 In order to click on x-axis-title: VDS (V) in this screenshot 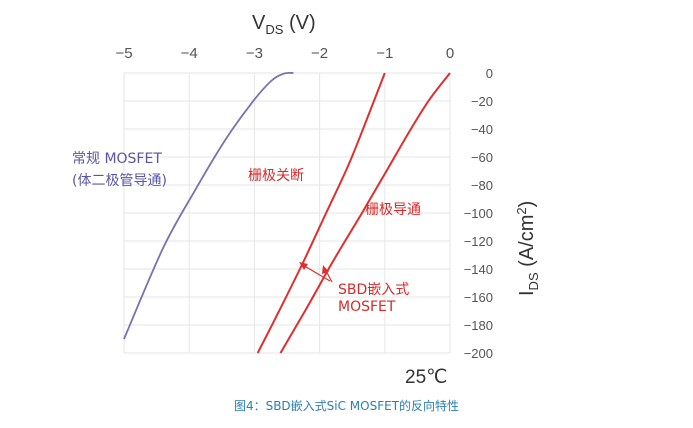, I will do `click(284, 24)`.